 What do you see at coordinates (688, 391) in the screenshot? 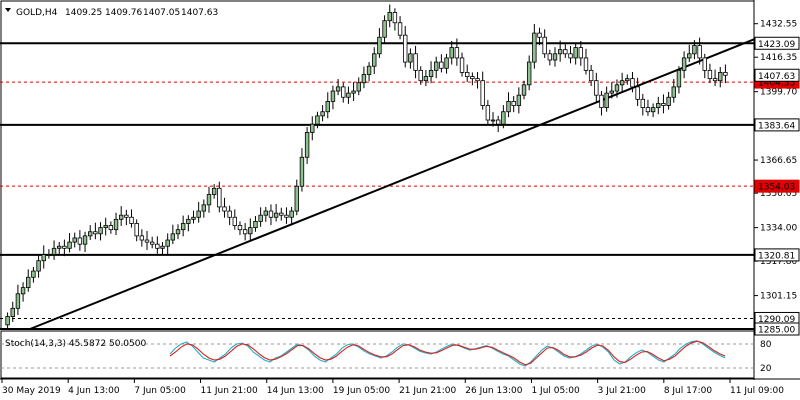
I see `x-tick-label: 8 Jul 17:00` at bounding box center [688, 391].